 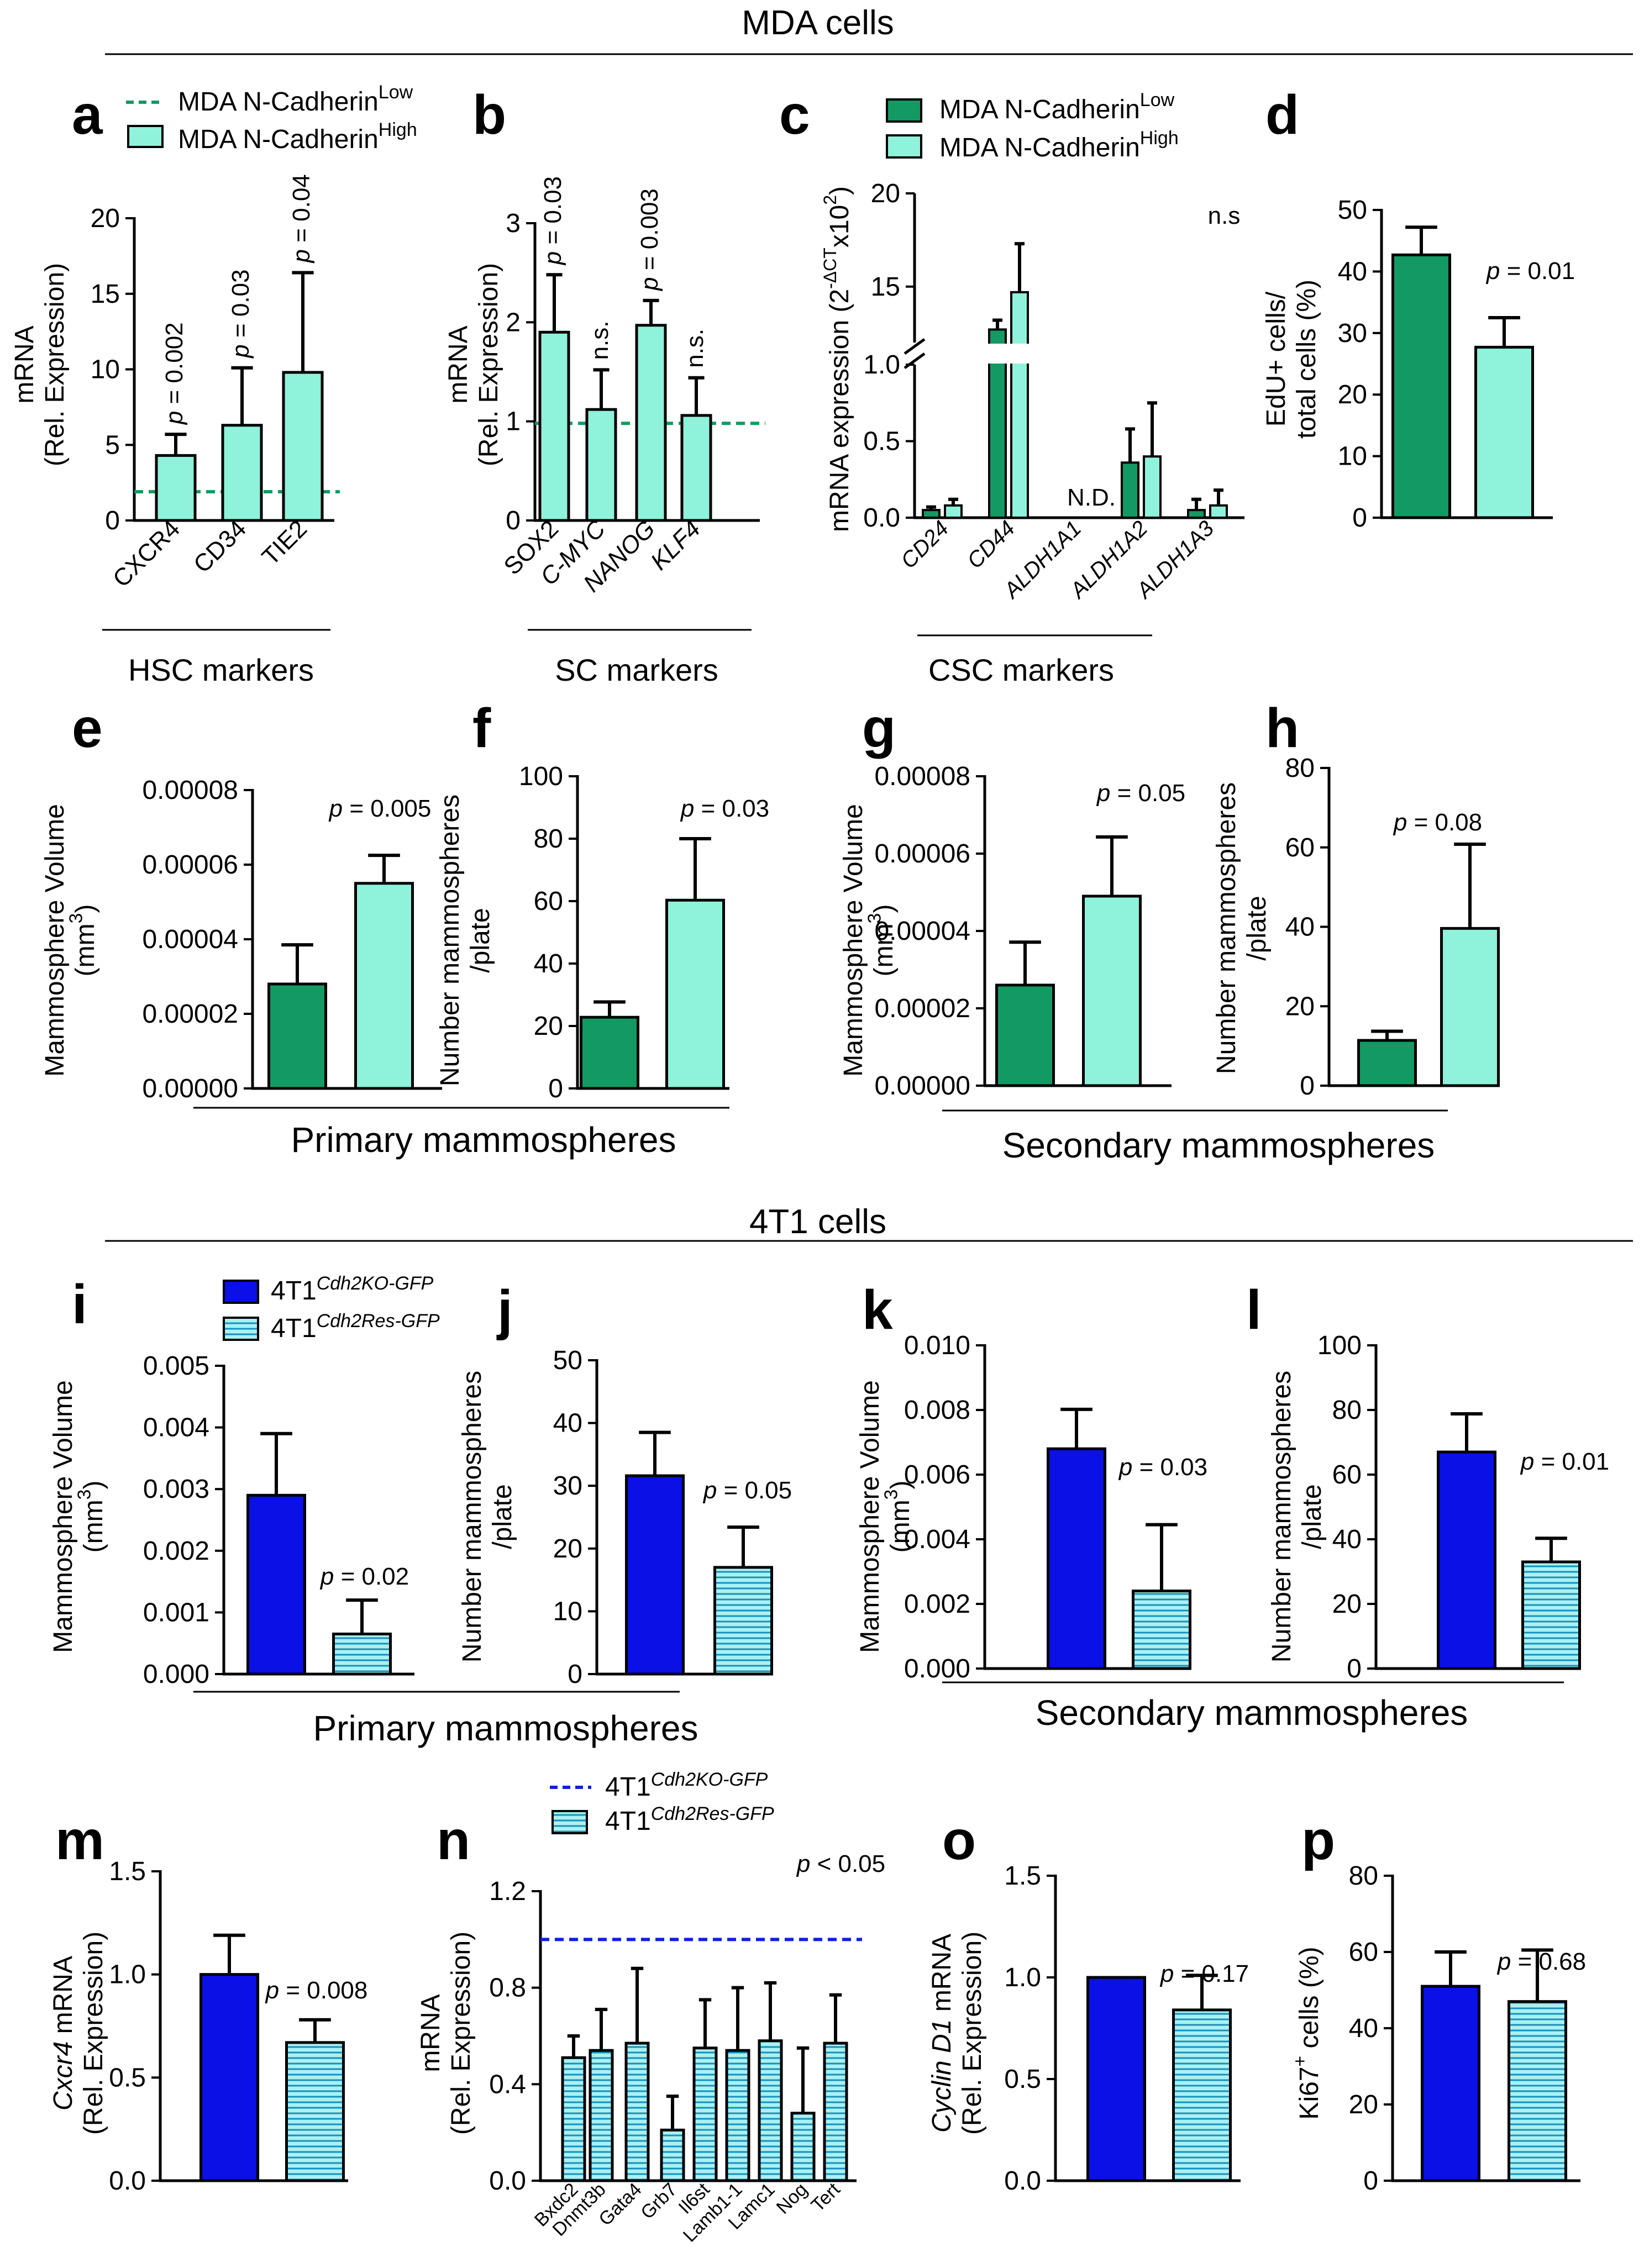 I want to click on p-rest-d: = 0.01, so click(x=1537, y=271).